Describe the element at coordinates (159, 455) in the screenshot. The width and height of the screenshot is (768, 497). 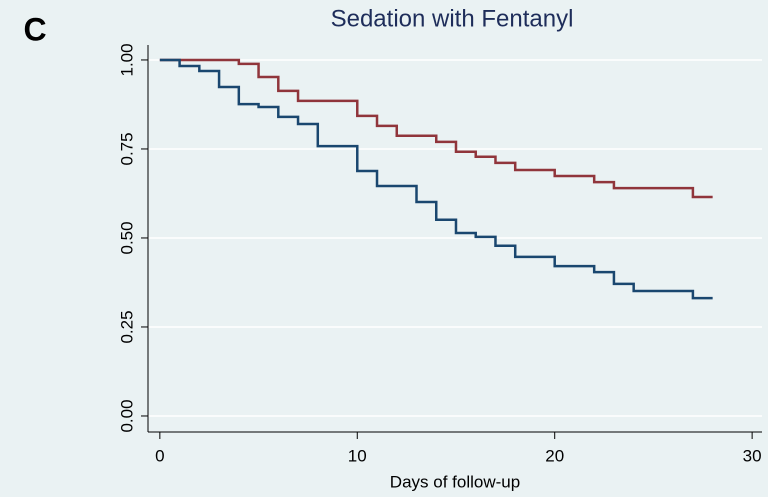
I see `x-tick-label: 0` at that location.